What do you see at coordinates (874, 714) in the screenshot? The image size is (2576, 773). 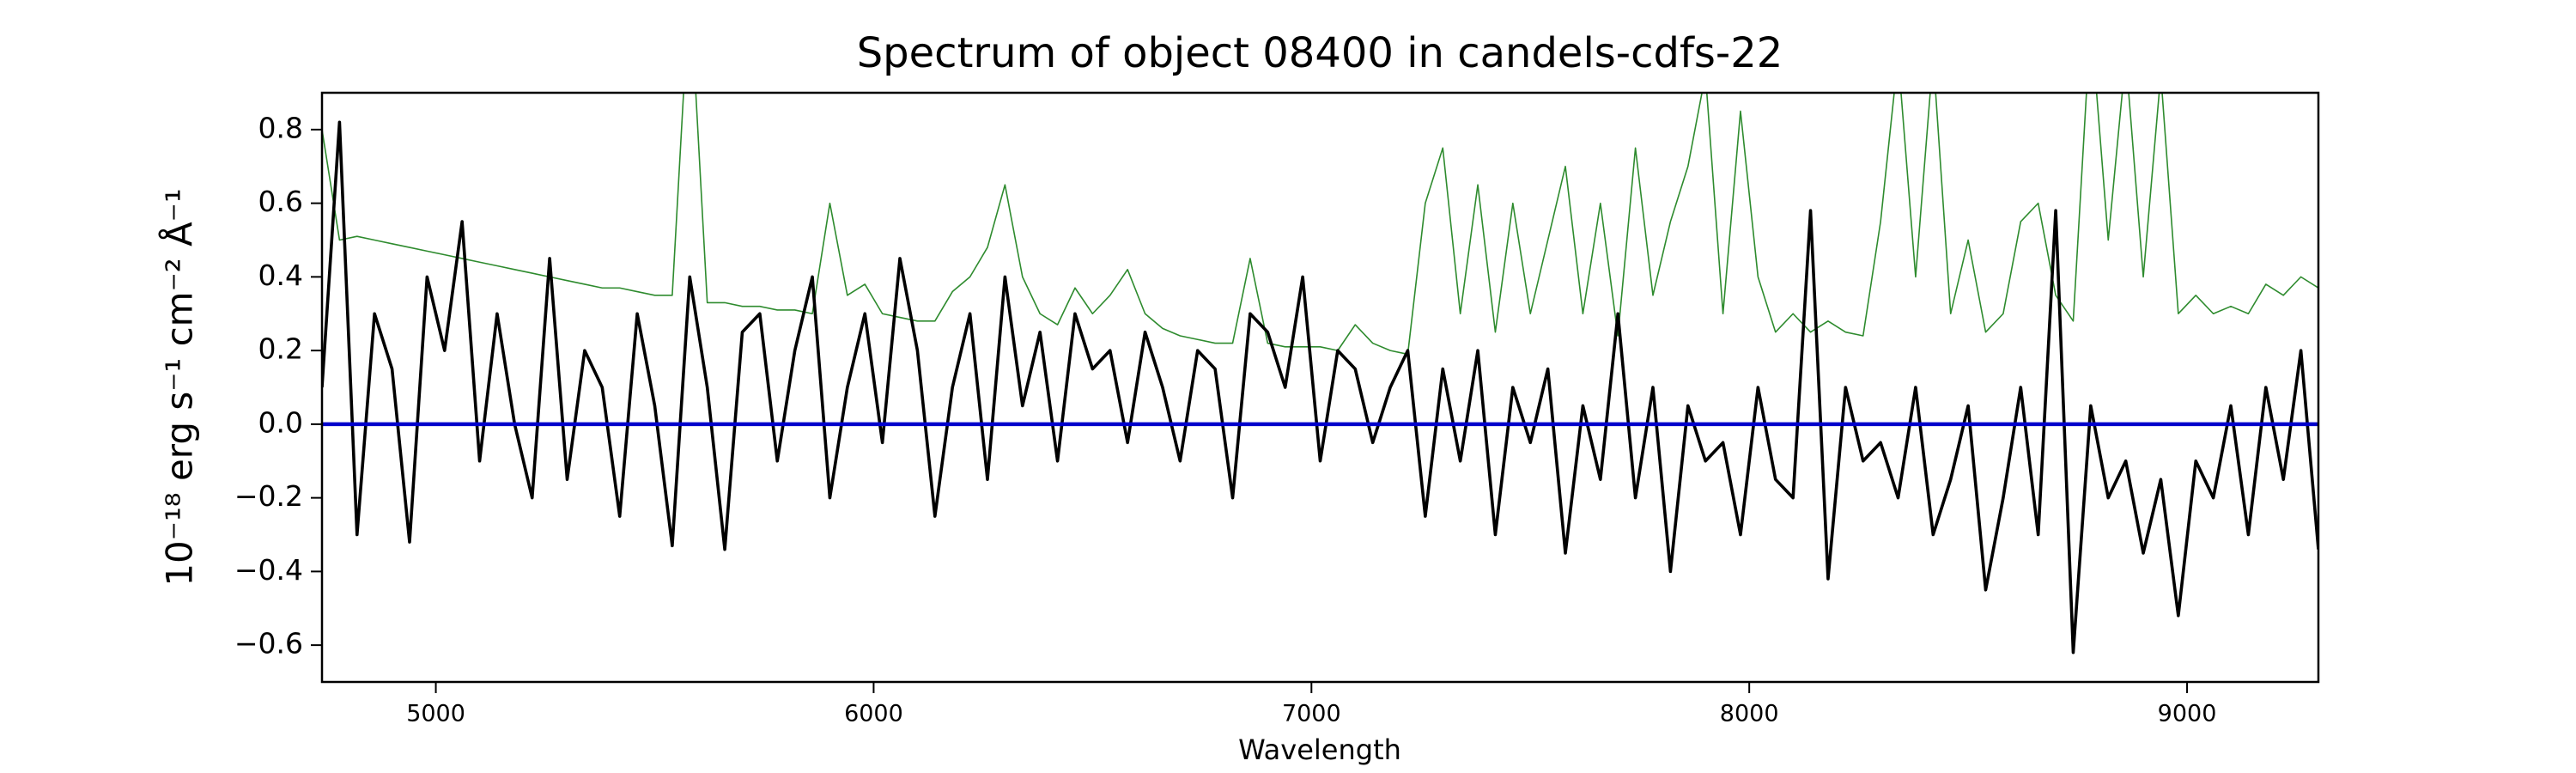 I see `x-tick-label: 6000` at bounding box center [874, 714].